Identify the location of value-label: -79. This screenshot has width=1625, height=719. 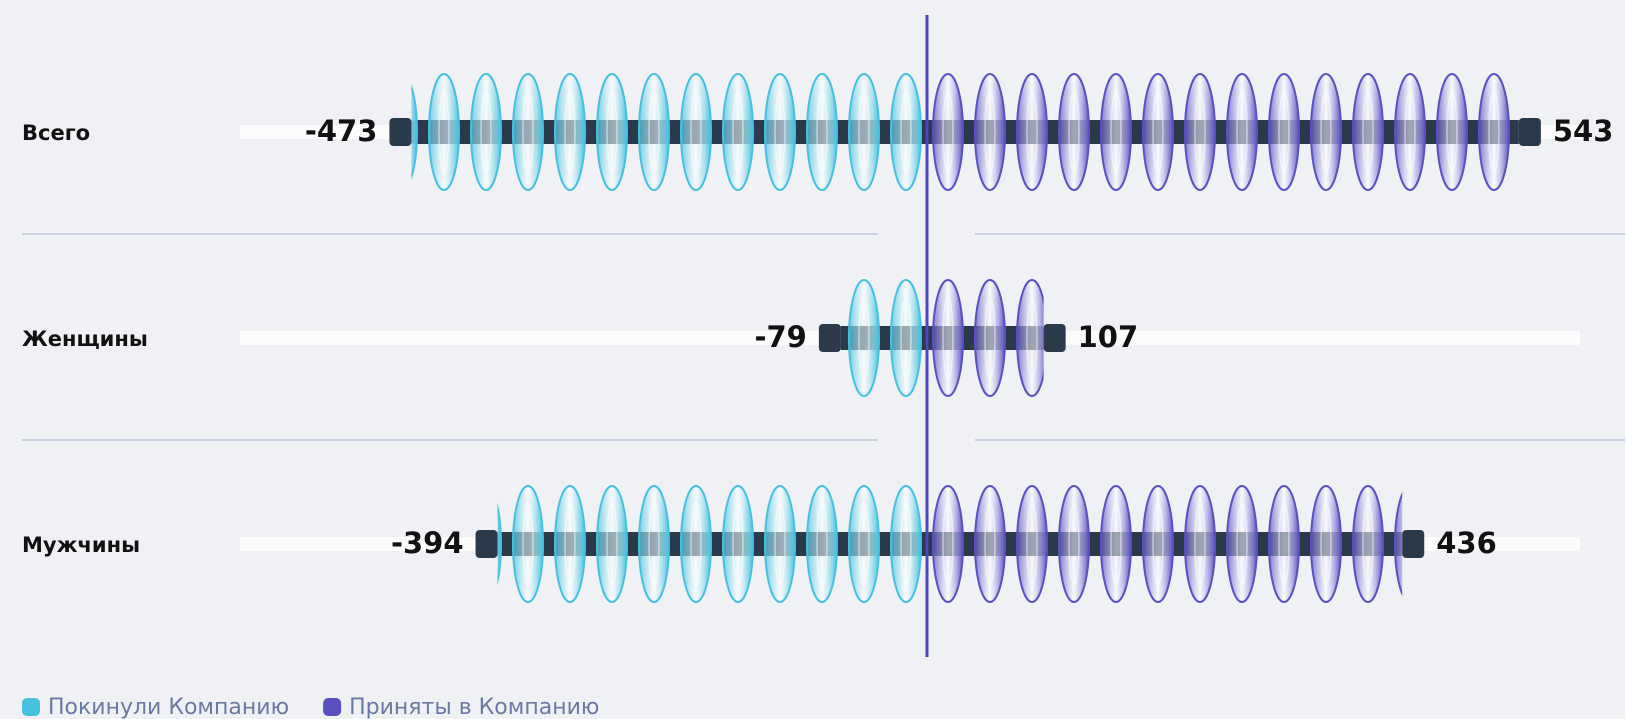
(780, 337).